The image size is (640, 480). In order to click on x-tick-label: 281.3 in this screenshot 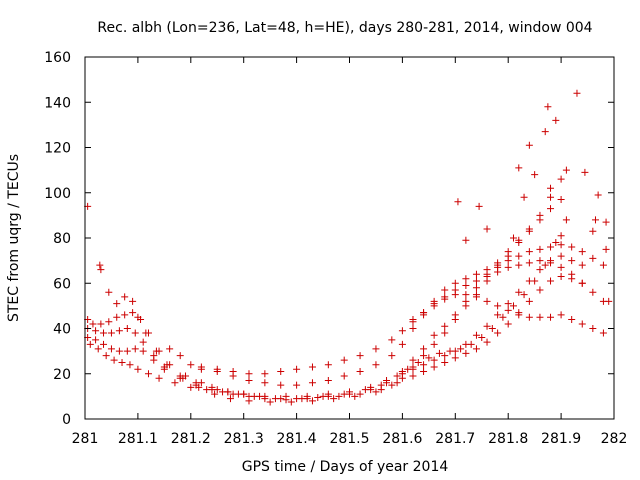, I will do `click(244, 439)`.